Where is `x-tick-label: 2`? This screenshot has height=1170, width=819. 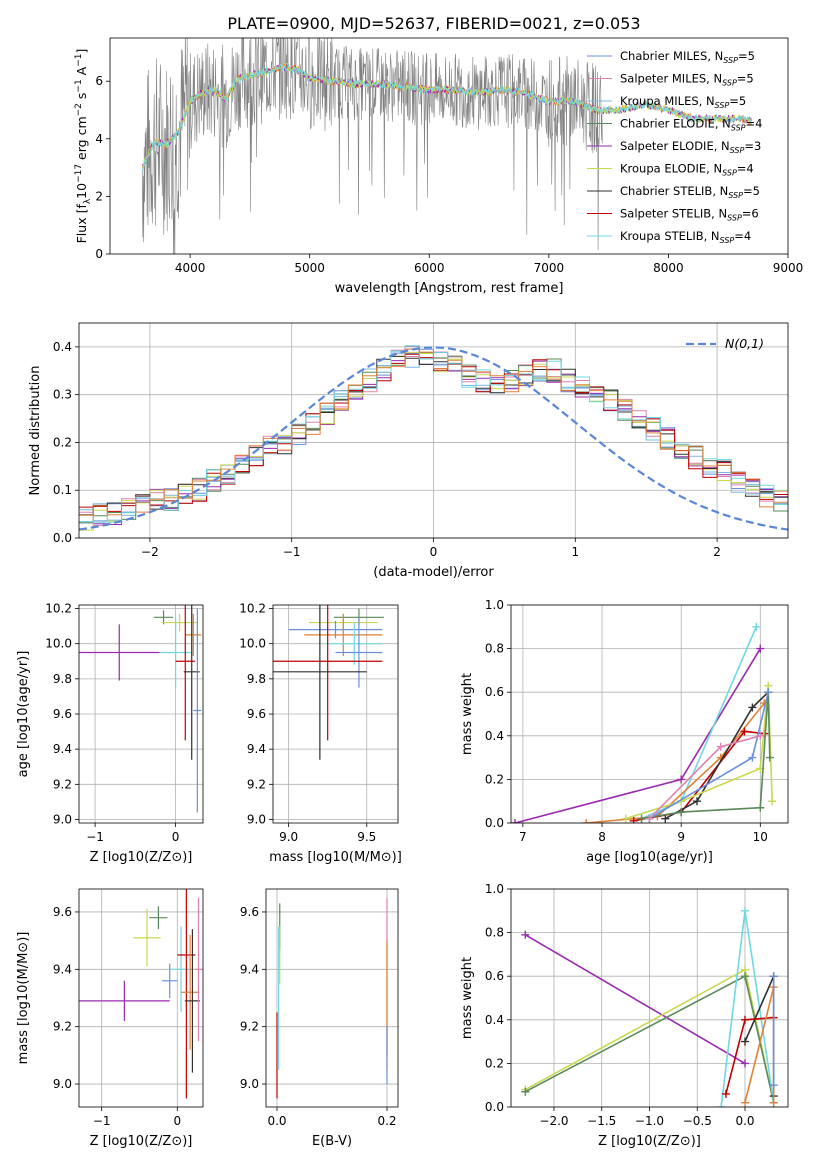
x-tick-label: 2 is located at coordinates (717, 552).